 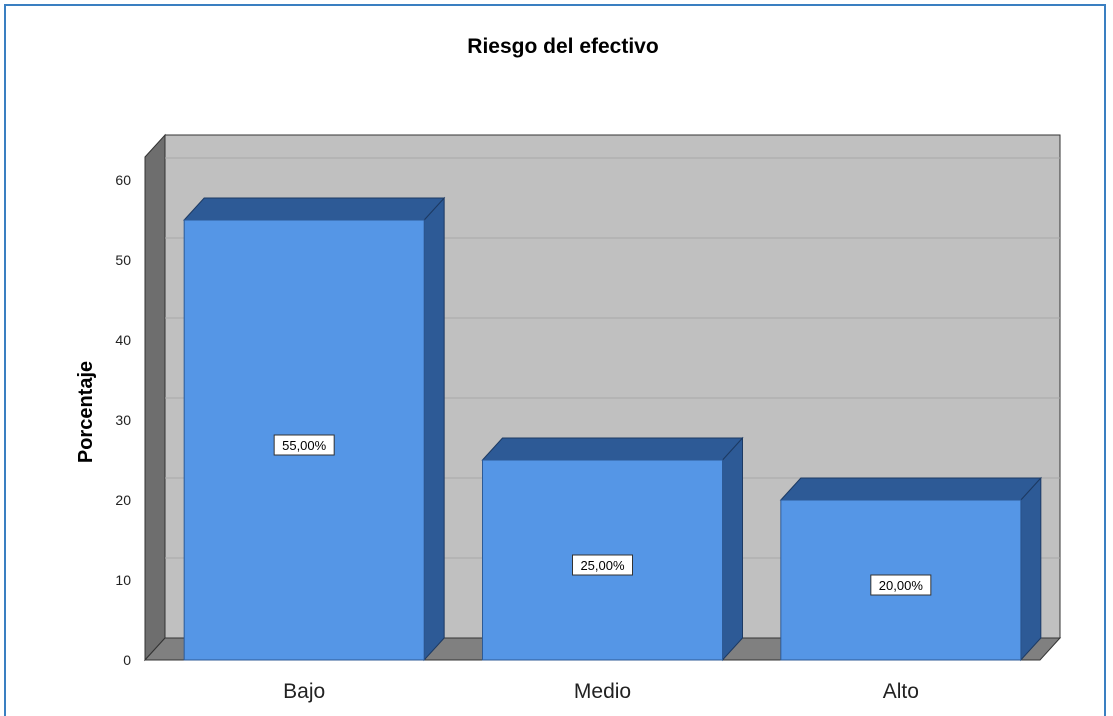 I want to click on x-tick-label: Bajo, so click(x=304, y=691).